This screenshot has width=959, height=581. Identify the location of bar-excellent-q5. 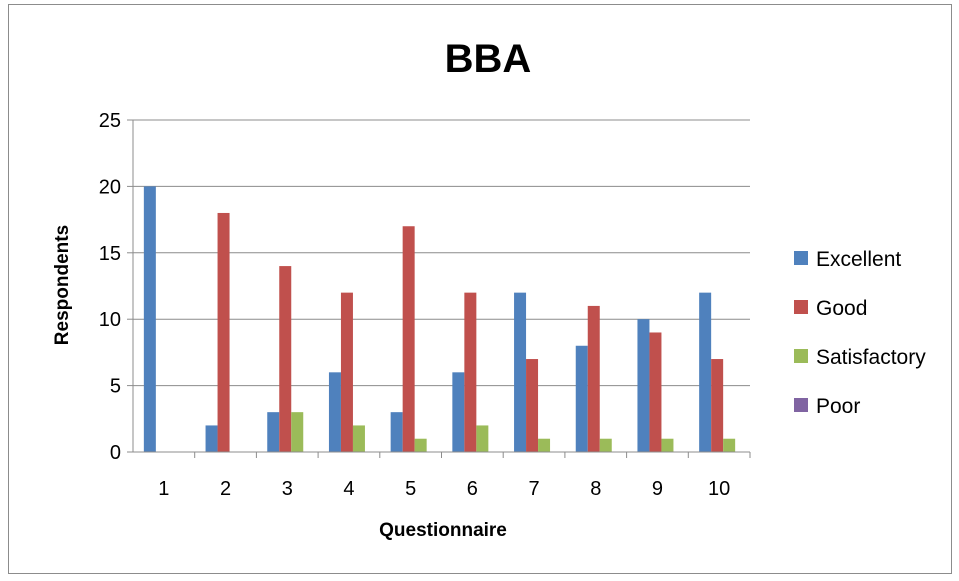
(396, 432).